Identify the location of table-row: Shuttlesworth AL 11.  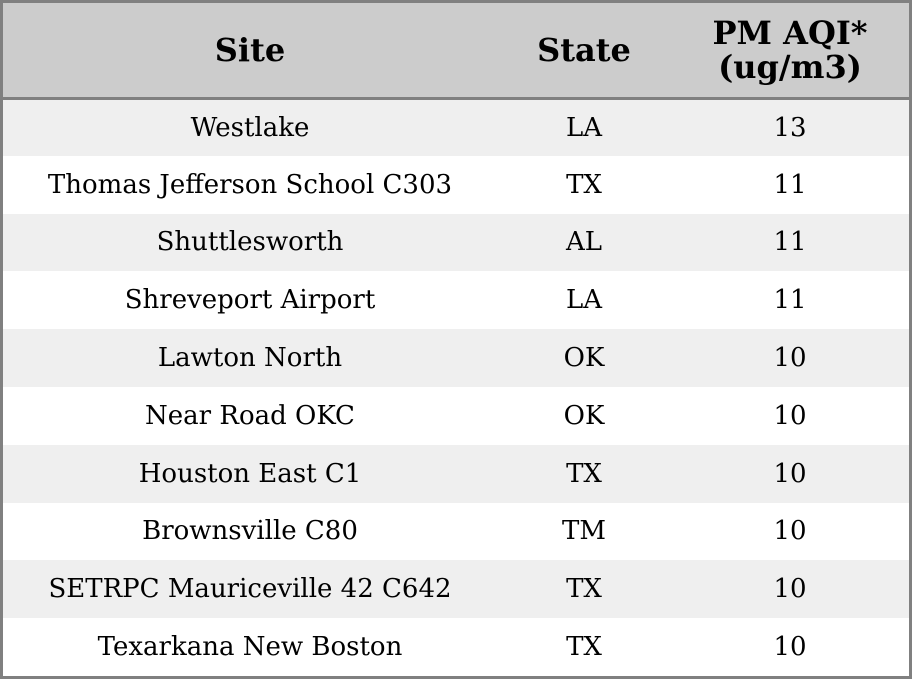
(456, 242).